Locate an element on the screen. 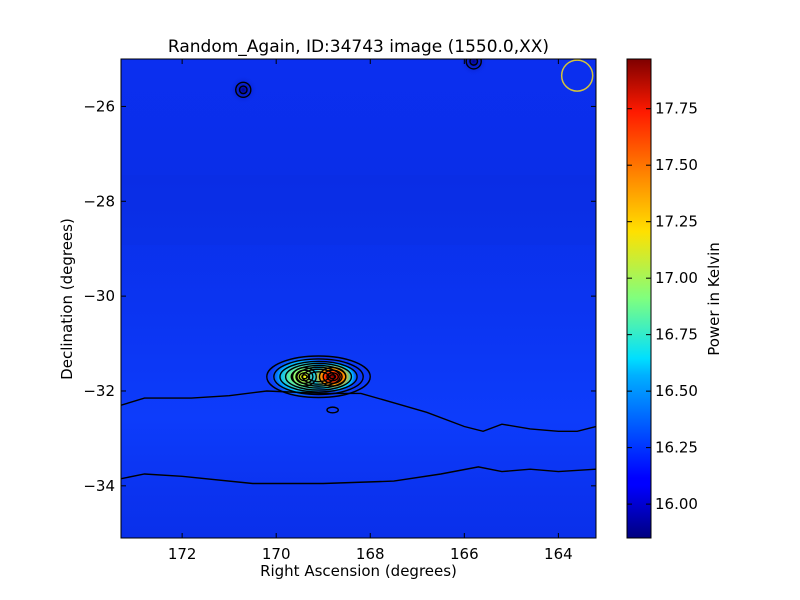 This screenshot has width=800, height=600. colorbar-tick-label: 16.25 is located at coordinates (676, 448).